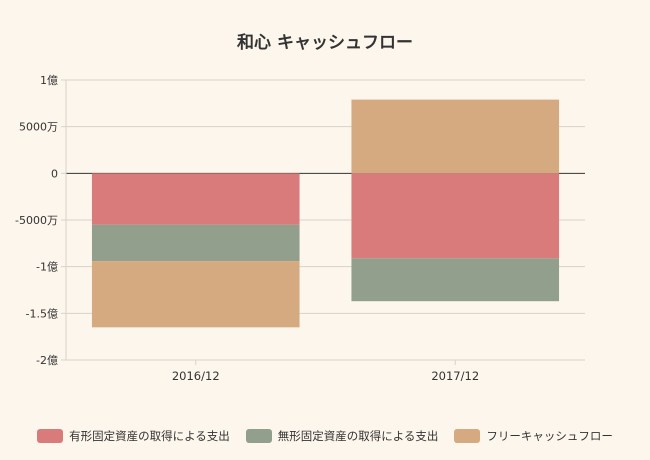  I want to click on legend-swatch-intangible, so click(258, 436).